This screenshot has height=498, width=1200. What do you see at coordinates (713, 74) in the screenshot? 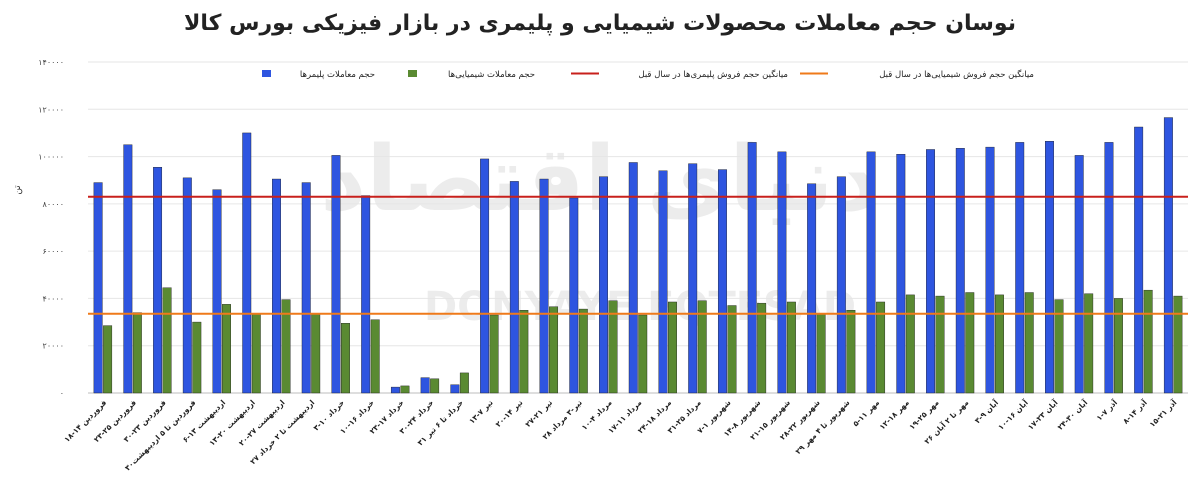
I see `legend-label-polymer-avg: میانگین حجم فروش پلیمری‌ها در سال قبل` at bounding box center [713, 74].